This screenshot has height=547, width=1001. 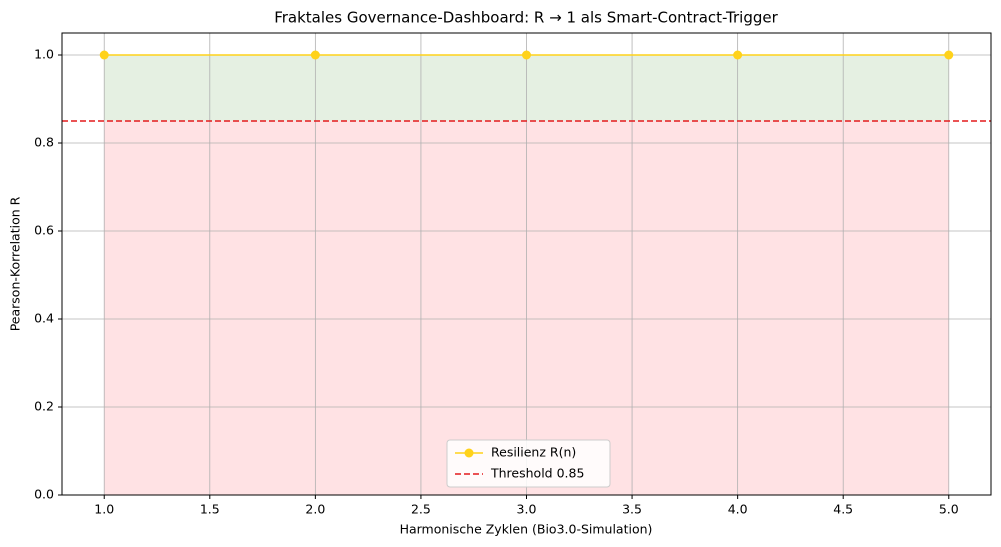 What do you see at coordinates (44, 230) in the screenshot?
I see `y-tick-label: 0.6` at bounding box center [44, 230].